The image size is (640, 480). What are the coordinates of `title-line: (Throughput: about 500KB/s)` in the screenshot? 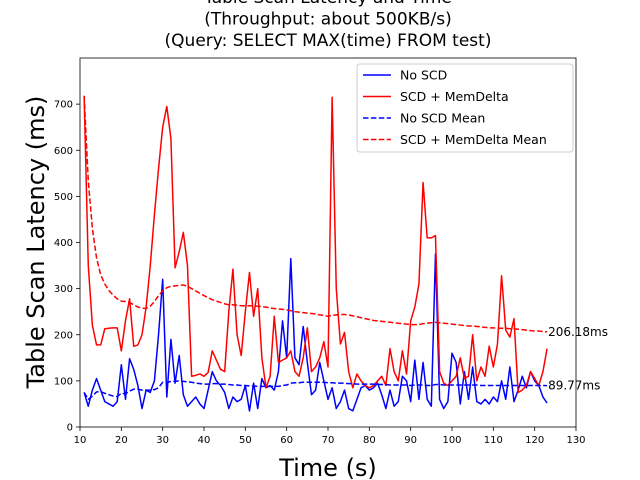 It's located at (327, 20).